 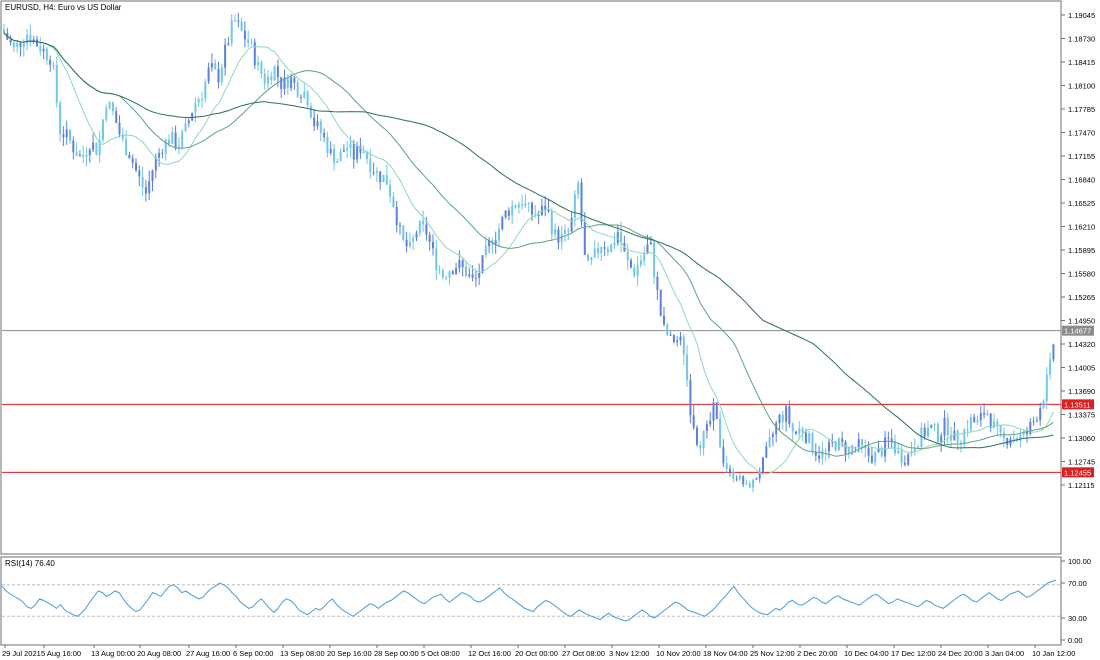 What do you see at coordinates (1053, 653) in the screenshot?
I see `time-tick-label: 10 Jan 12:00` at bounding box center [1053, 653].